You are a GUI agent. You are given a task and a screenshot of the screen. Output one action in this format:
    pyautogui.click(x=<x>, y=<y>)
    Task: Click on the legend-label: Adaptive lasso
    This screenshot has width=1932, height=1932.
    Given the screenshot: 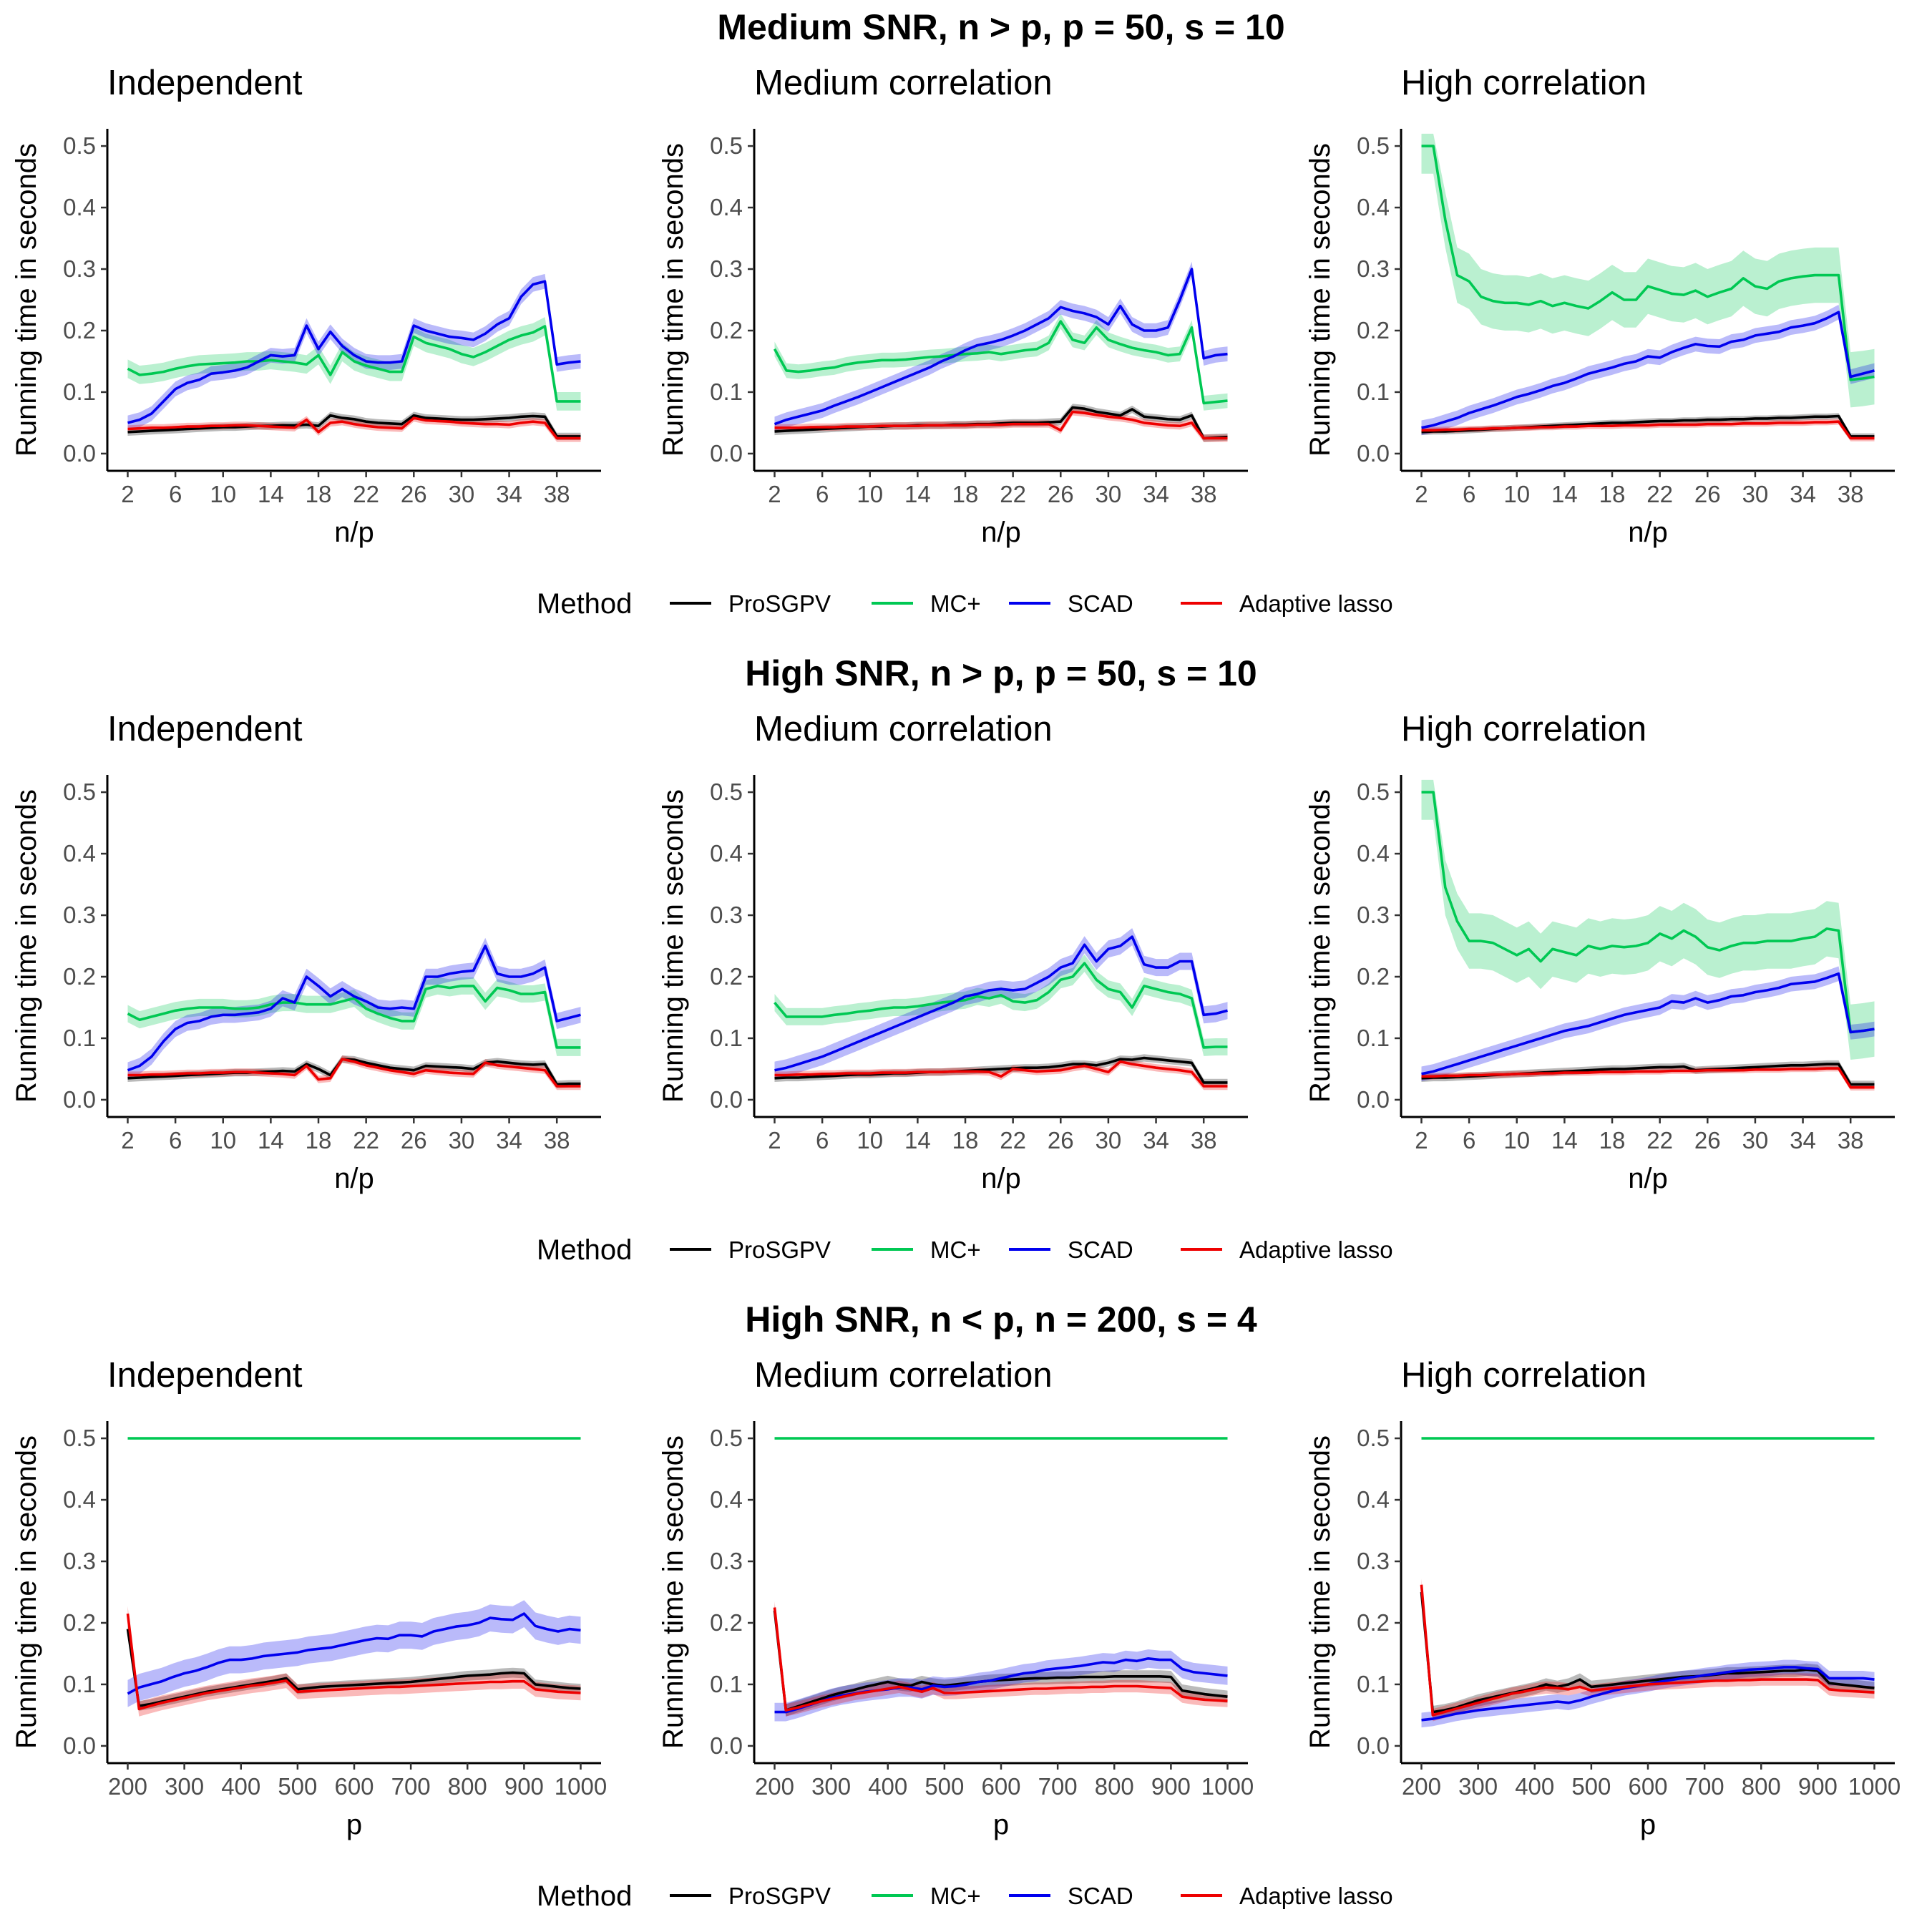 What is the action you would take?
    pyautogui.click(x=1316, y=603)
    